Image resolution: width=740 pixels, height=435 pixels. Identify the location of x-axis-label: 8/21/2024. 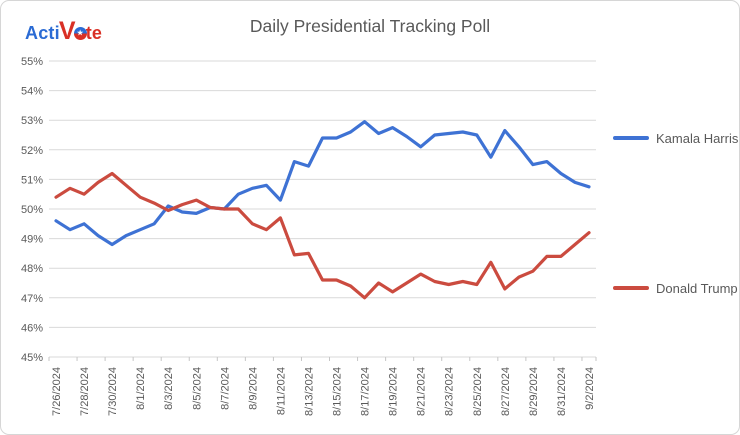
(422, 391).